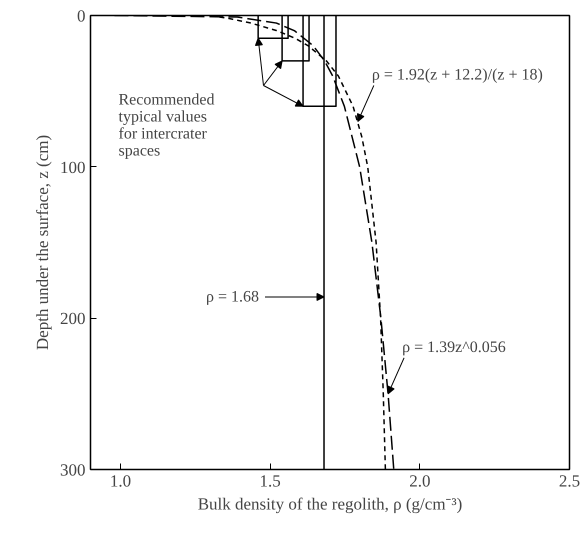 The width and height of the screenshot is (585, 538). What do you see at coordinates (73, 470) in the screenshot?
I see `y-tick-label: 300` at bounding box center [73, 470].